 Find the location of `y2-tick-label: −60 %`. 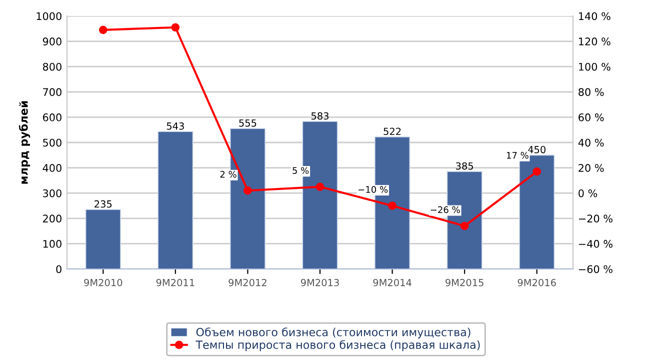

y2-tick-label: −60 % is located at coordinates (595, 269).